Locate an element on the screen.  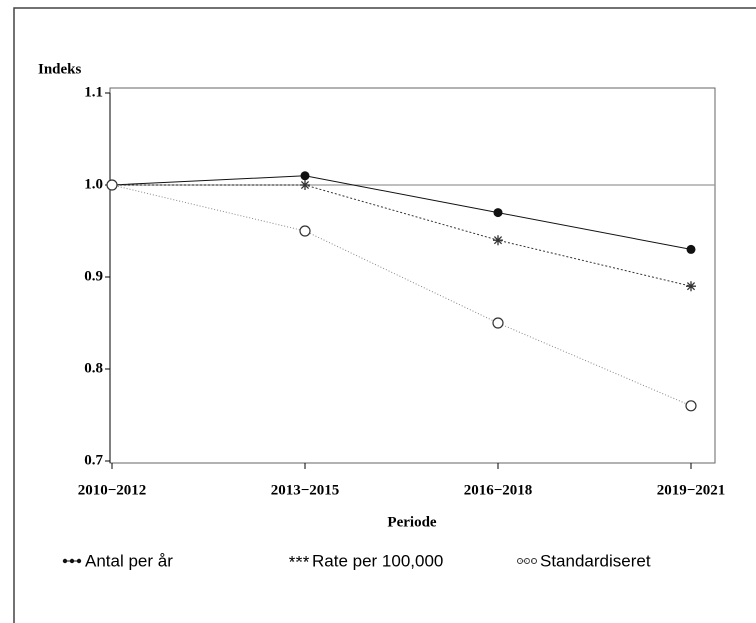
x-tick-label: 2010−2012 is located at coordinates (112, 490).